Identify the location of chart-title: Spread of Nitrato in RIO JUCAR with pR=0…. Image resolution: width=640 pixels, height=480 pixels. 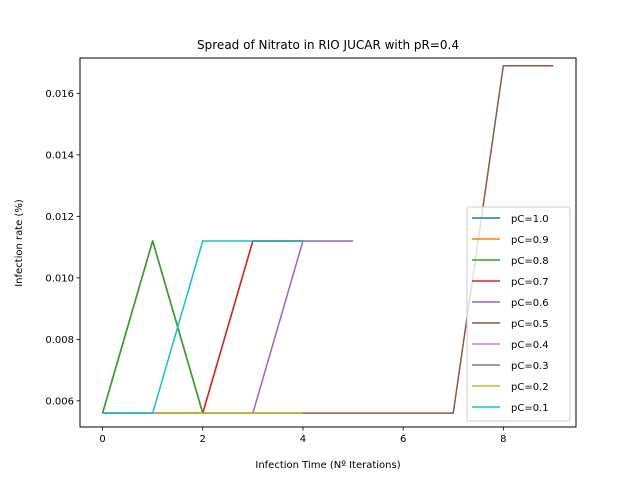
(328, 45).